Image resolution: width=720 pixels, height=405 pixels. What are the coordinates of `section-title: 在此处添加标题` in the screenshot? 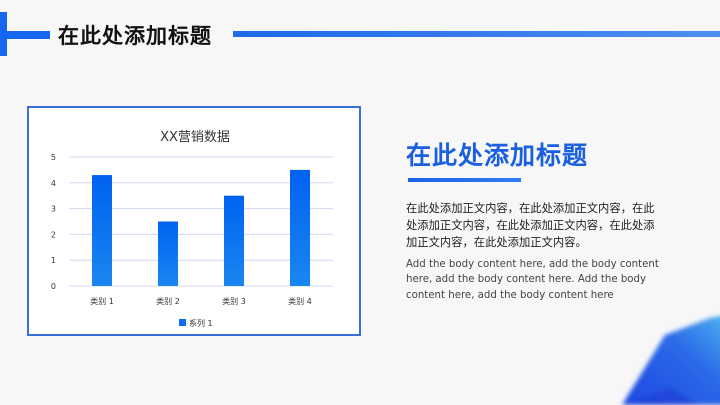 It's located at (497, 155).